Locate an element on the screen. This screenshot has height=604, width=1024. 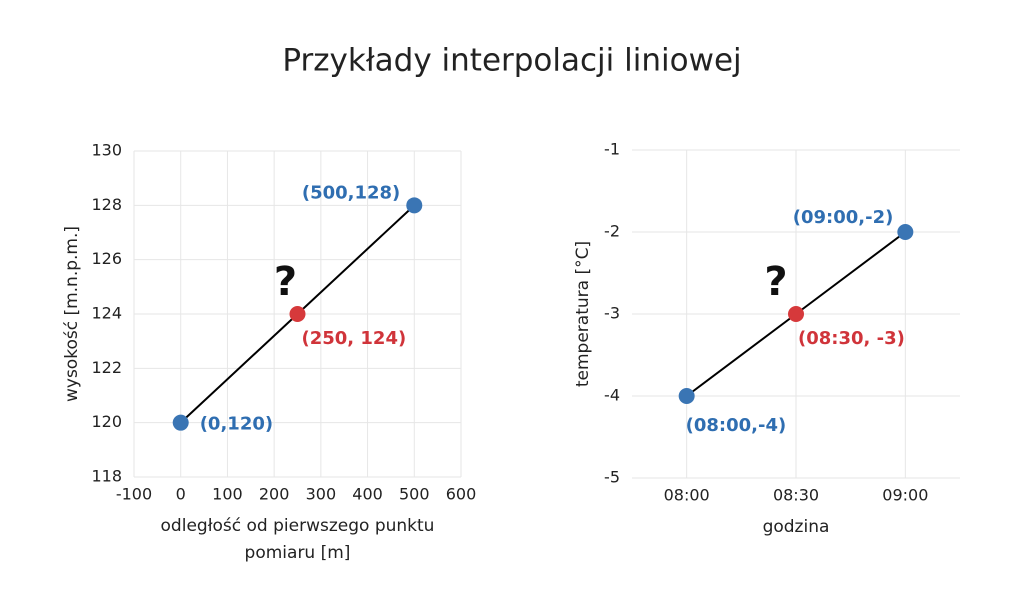
x-tick-label: 09:00 is located at coordinates (905, 495).